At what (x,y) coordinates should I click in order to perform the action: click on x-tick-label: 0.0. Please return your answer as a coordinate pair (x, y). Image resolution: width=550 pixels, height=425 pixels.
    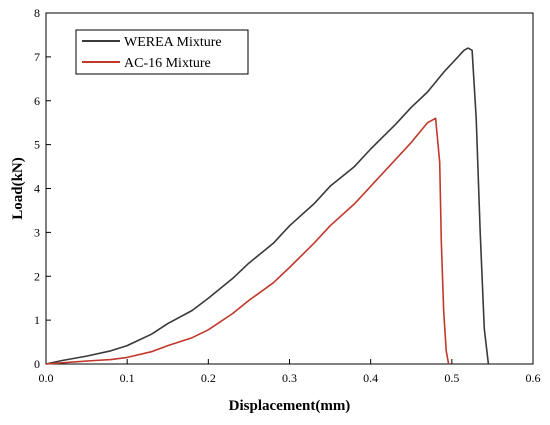
    Looking at the image, I should click on (46, 378).